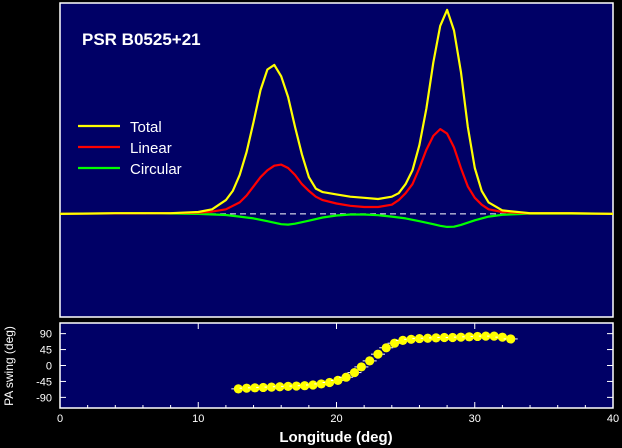 Image resolution: width=622 pixels, height=448 pixels. What do you see at coordinates (46, 351) in the screenshot?
I see `y-tick-label: 45` at bounding box center [46, 351].